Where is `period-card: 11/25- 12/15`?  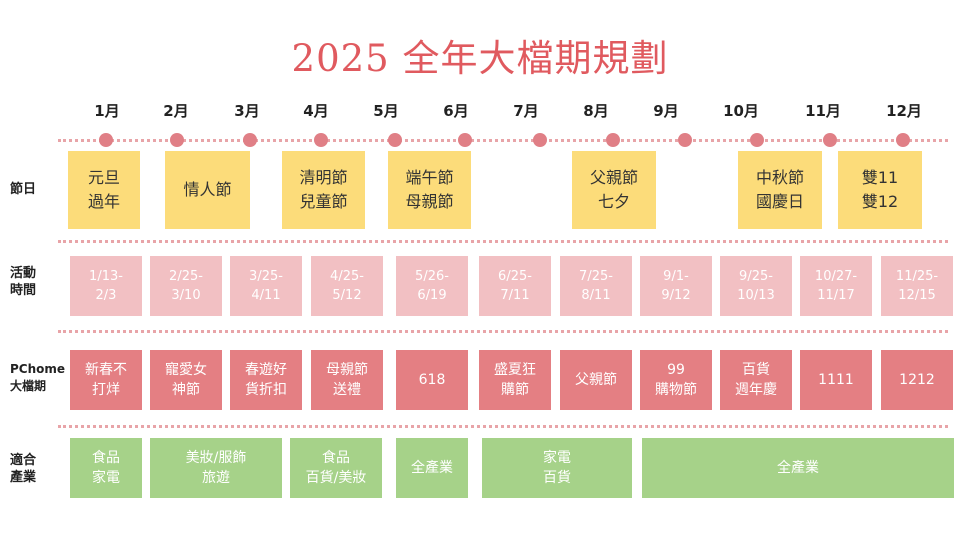 period-card: 11/25- 12/15 is located at coordinates (917, 286).